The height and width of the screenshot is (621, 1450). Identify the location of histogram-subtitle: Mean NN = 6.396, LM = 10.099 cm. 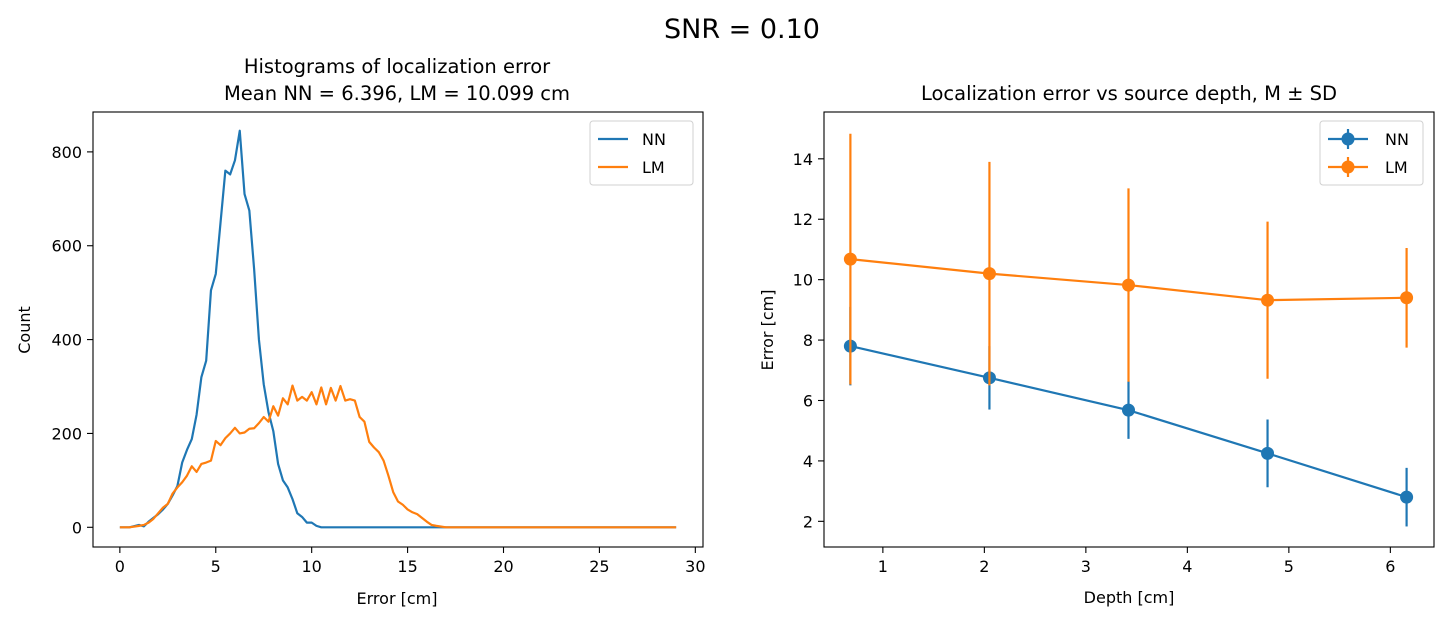
(397, 93).